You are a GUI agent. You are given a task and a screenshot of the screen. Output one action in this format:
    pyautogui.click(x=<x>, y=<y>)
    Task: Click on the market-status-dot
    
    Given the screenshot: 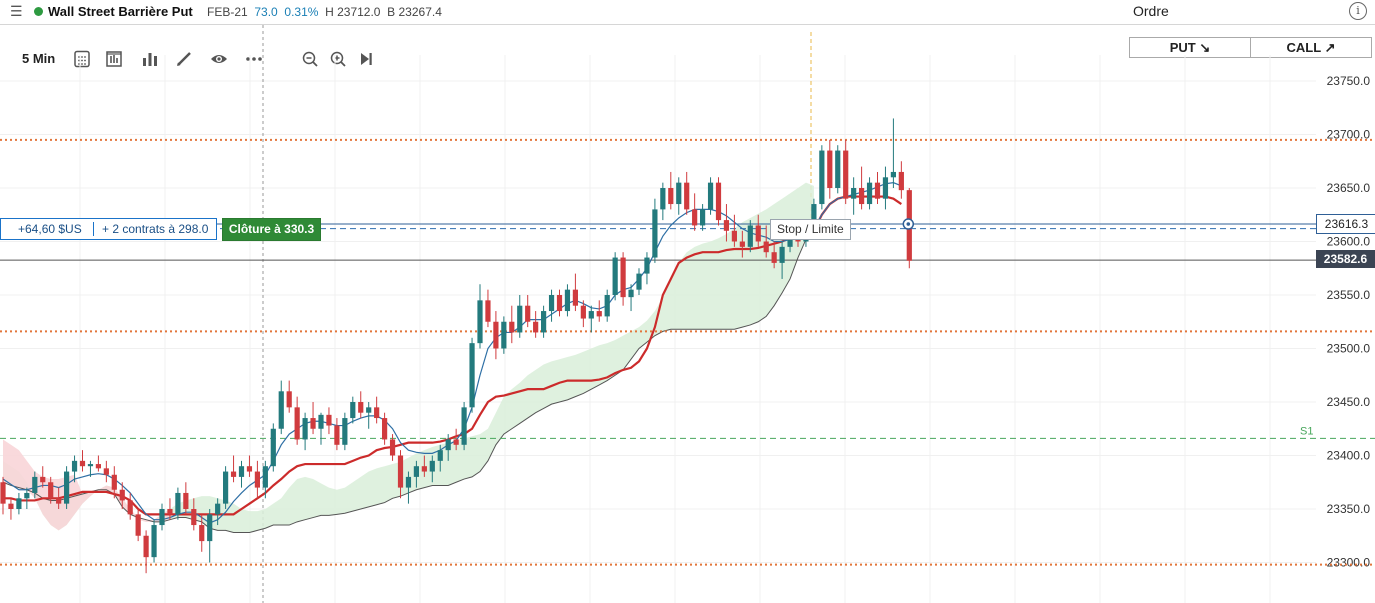 What is the action you would take?
    pyautogui.click(x=38, y=11)
    